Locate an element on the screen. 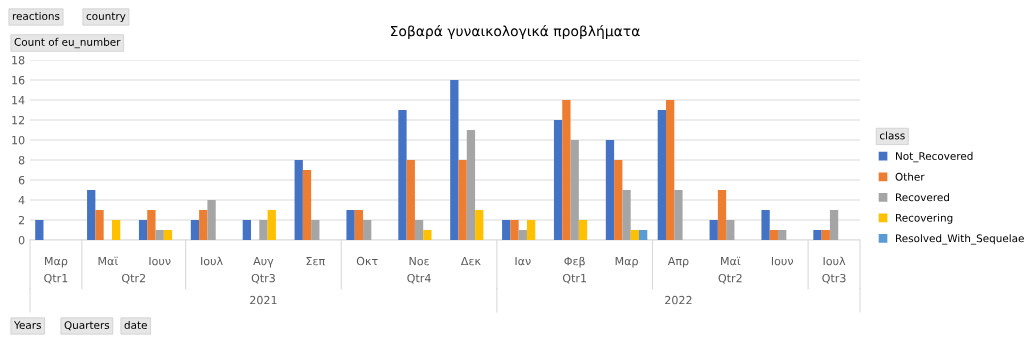 Image resolution: width=1030 pixels, height=344 pixels. legend-label: Recovering is located at coordinates (924, 218).